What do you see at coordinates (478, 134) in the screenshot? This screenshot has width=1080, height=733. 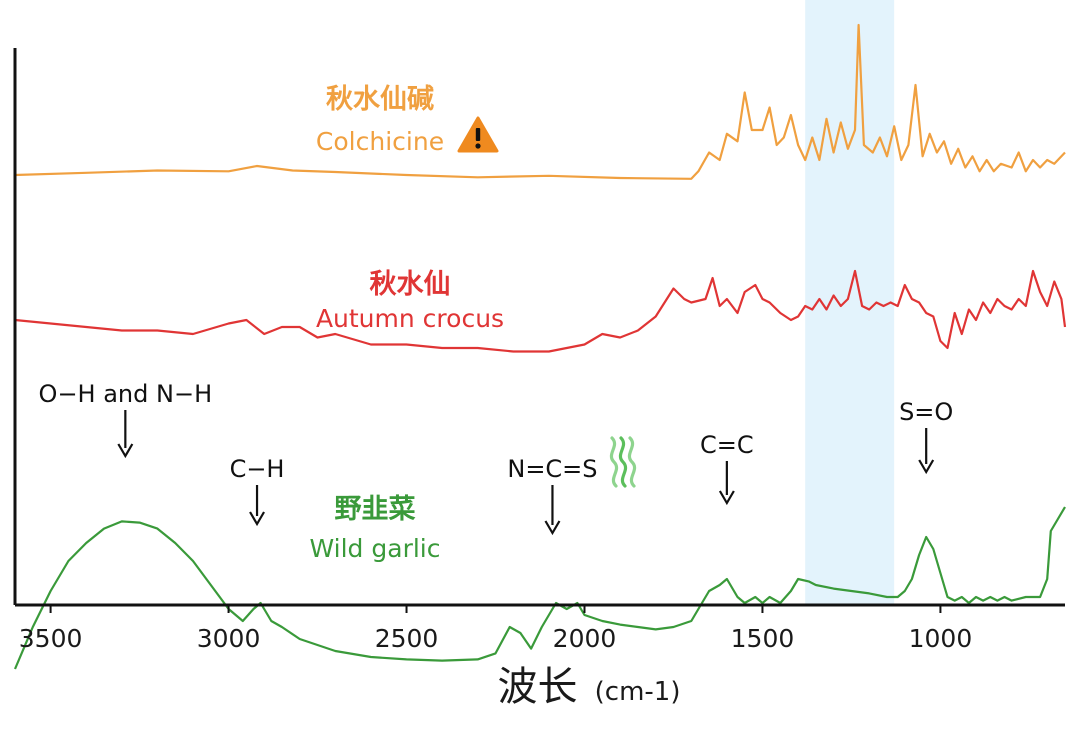 I see `warning-triangle-icon` at bounding box center [478, 134].